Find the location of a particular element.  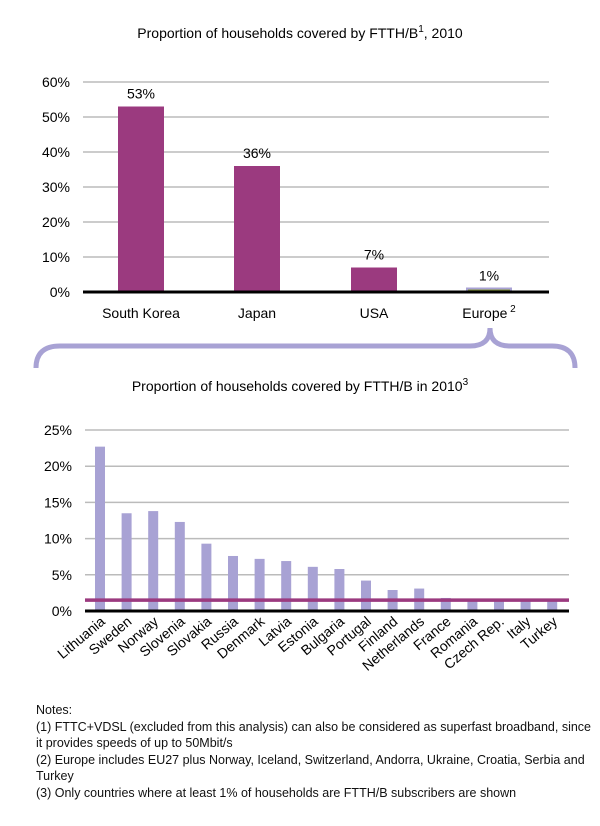

data-label: 7% is located at coordinates (374, 255).